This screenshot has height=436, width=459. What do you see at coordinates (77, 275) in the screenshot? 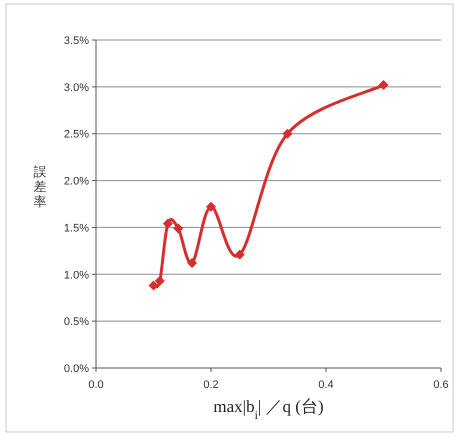
I see `y-tick-label: 1.0%` at bounding box center [77, 275].